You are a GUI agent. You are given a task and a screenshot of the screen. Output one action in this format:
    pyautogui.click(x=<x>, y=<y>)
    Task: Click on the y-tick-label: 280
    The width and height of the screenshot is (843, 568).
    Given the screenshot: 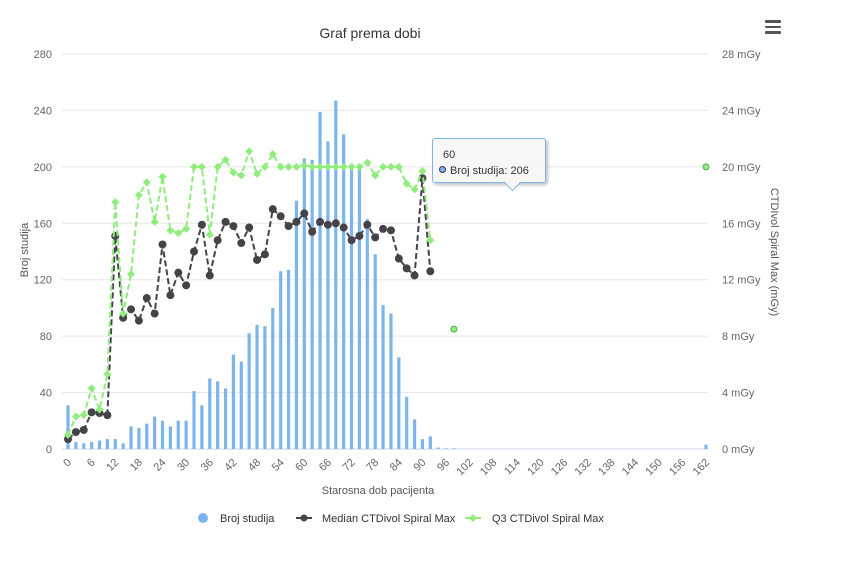 What is the action you would take?
    pyautogui.click(x=43, y=55)
    